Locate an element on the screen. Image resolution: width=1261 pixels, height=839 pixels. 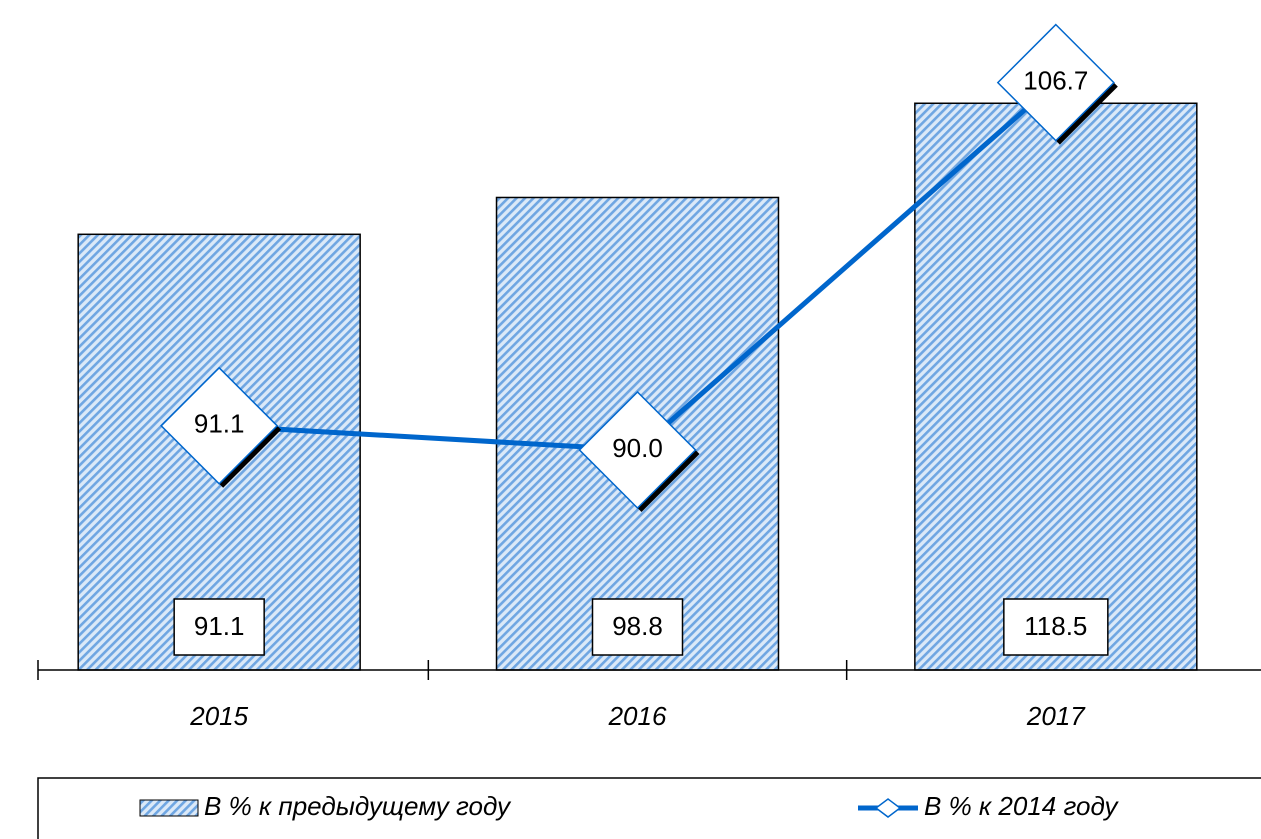
legend-marker is located at coordinates (888, 808).